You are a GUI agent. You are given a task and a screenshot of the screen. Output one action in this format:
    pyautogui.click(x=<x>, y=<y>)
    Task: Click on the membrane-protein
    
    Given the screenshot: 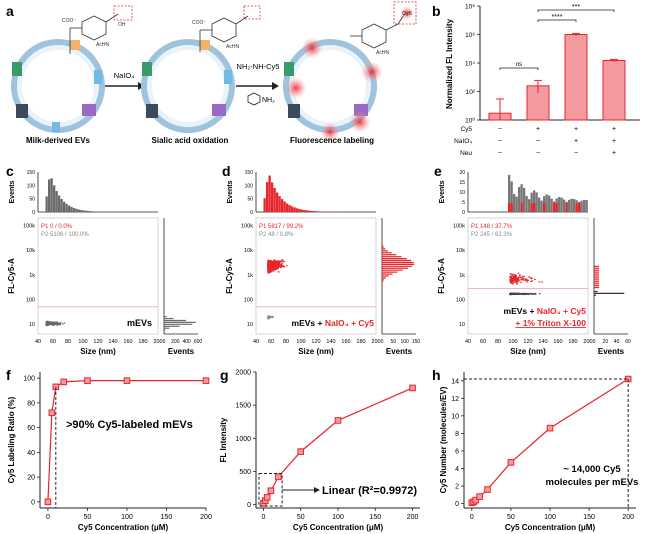 What is the action you would take?
    pyautogui.click(x=75, y=45)
    